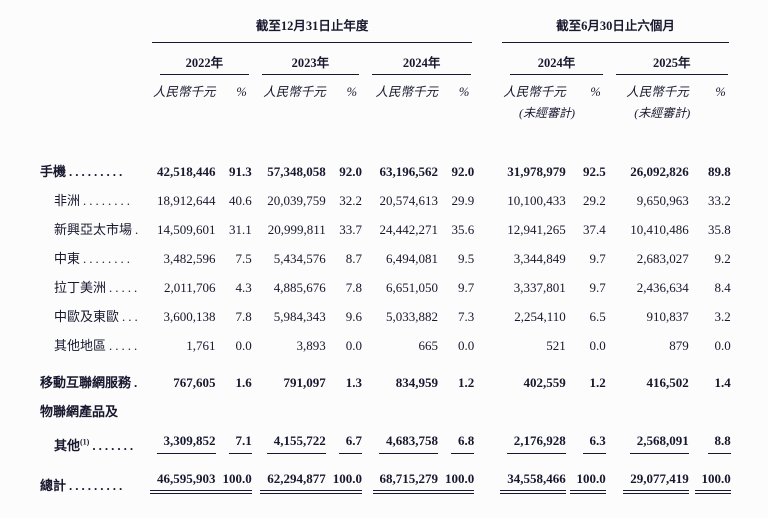 Image resolution: width=768 pixels, height=518 pixels. Describe the element at coordinates (719, 229) in the screenshot. I see `percent-value: 35.8` at that location.